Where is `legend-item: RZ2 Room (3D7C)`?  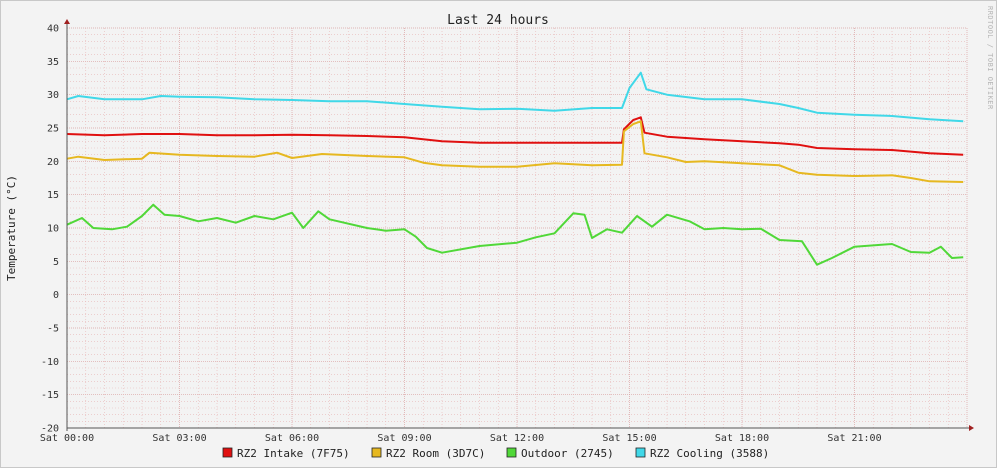 legend-item: RZ2 Room (3D7C) is located at coordinates (428, 453).